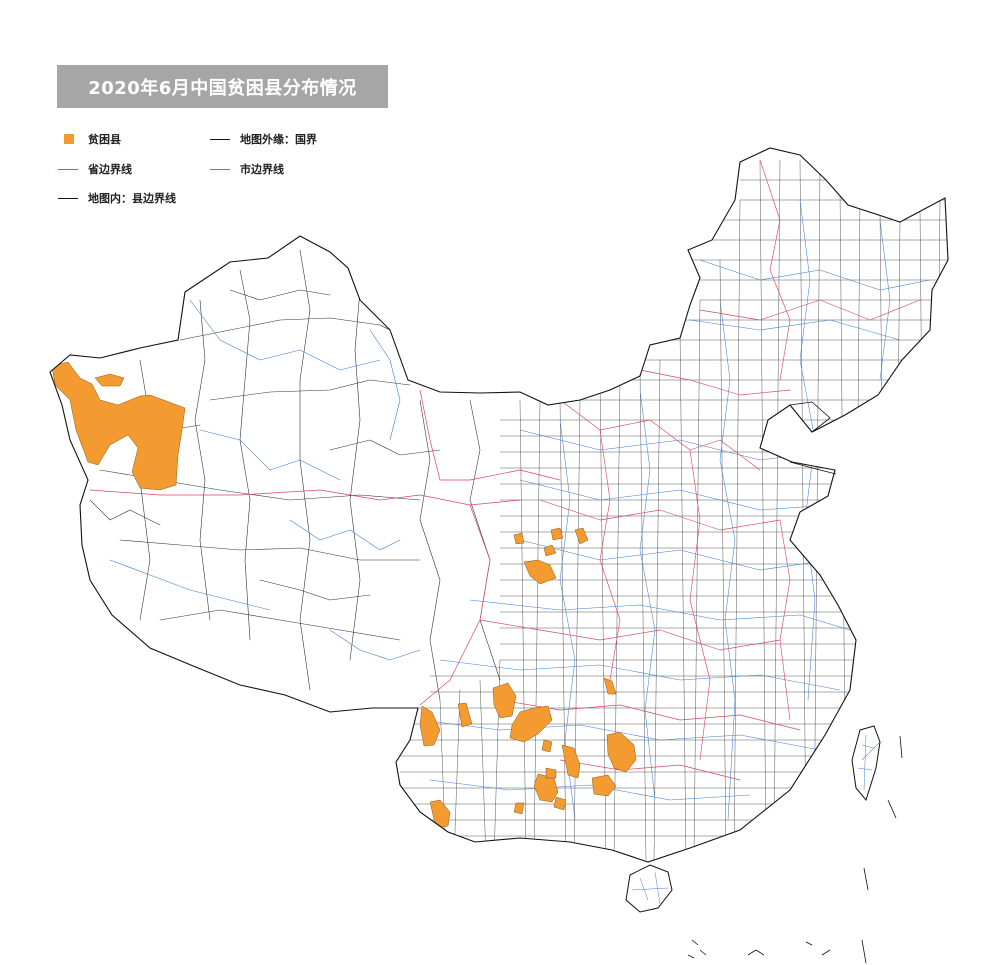  What do you see at coordinates (795, 849) in the screenshot?
I see `south-china-sea-islands` at bounding box center [795, 849].